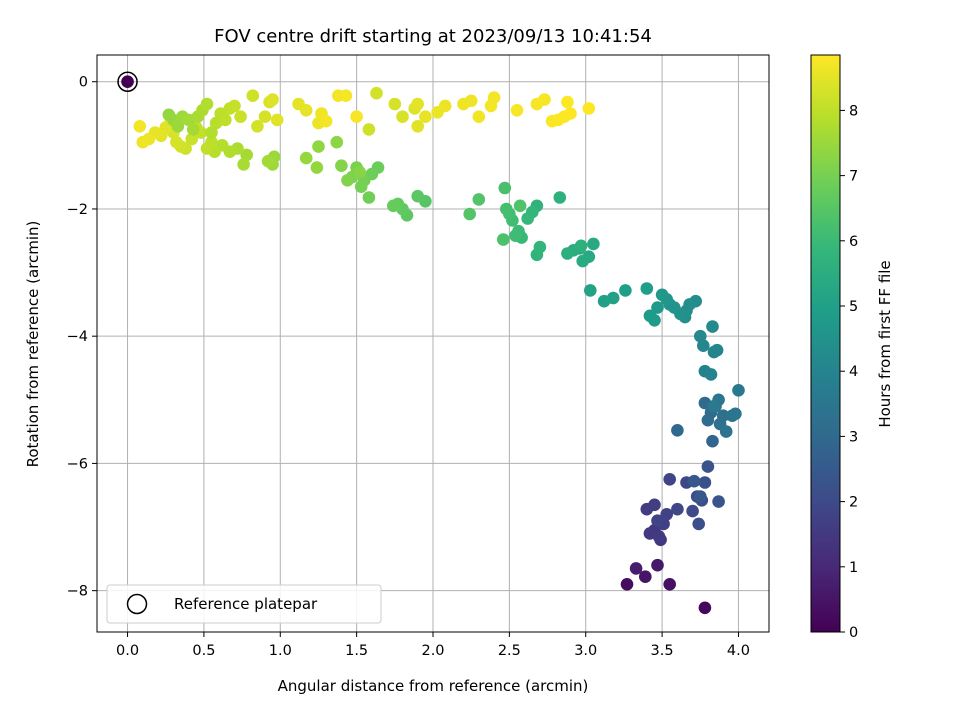  Describe the element at coordinates (509, 651) in the screenshot. I see `x-tick-label: 2.5` at that location.